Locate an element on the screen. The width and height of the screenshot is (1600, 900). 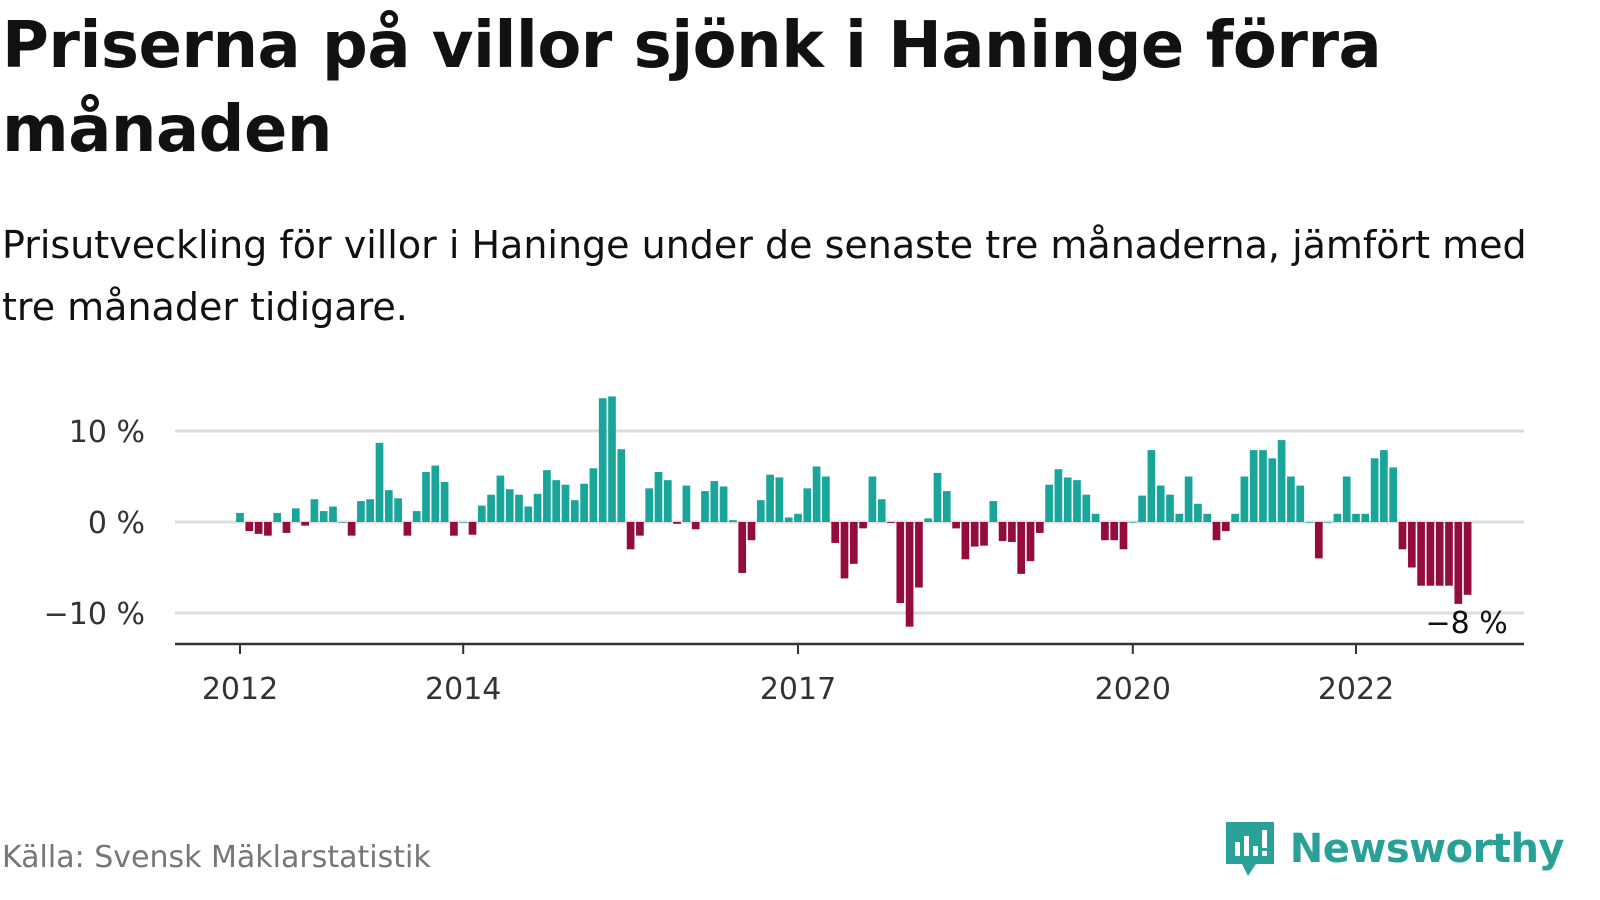
last-value-label: −8 % is located at coordinates (1466, 623).